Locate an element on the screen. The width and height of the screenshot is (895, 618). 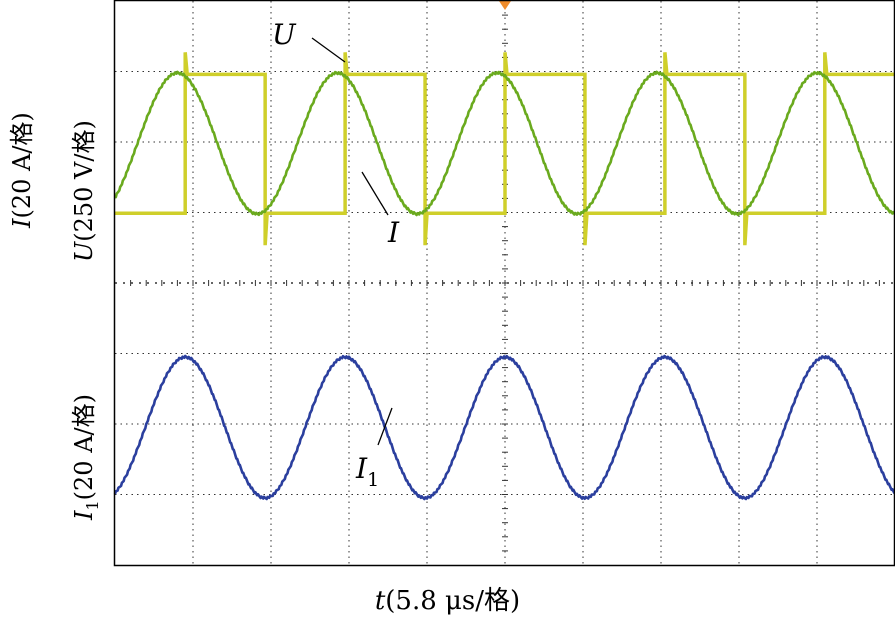
label-I1: I1 is located at coordinates (367, 471).